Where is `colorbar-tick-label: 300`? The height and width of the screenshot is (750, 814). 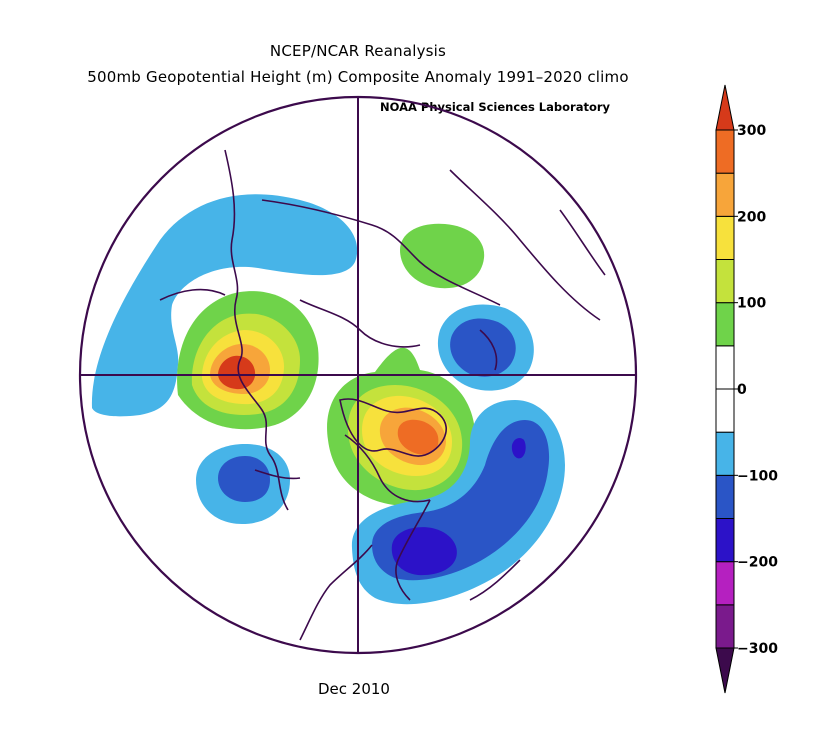 colorbar-tick-label: 300 is located at coordinates (751, 131).